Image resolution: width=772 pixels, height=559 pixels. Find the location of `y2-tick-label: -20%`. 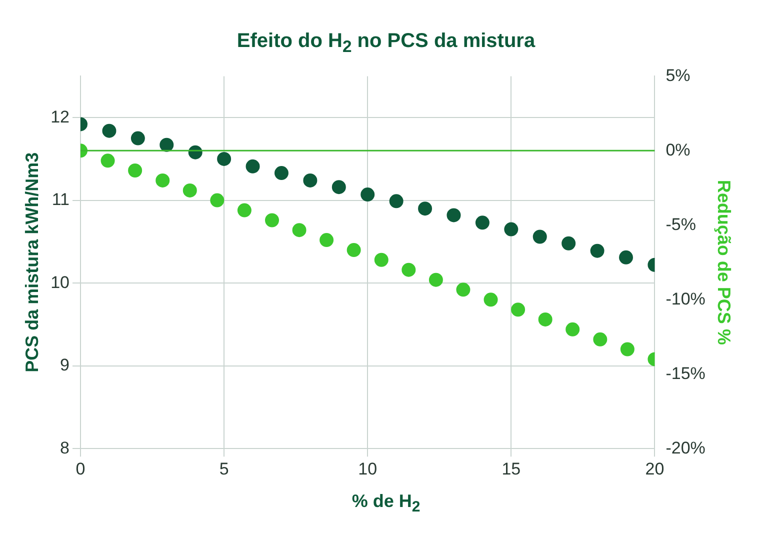

y2-tick-label: -20% is located at coordinates (686, 448).